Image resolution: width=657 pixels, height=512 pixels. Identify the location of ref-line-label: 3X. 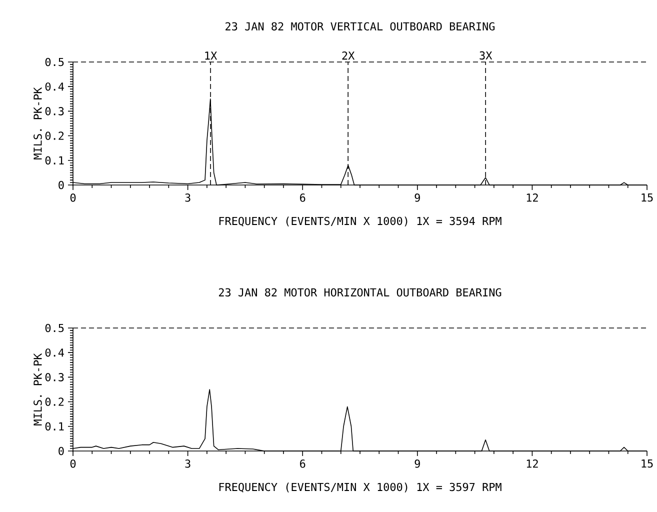
(486, 55).